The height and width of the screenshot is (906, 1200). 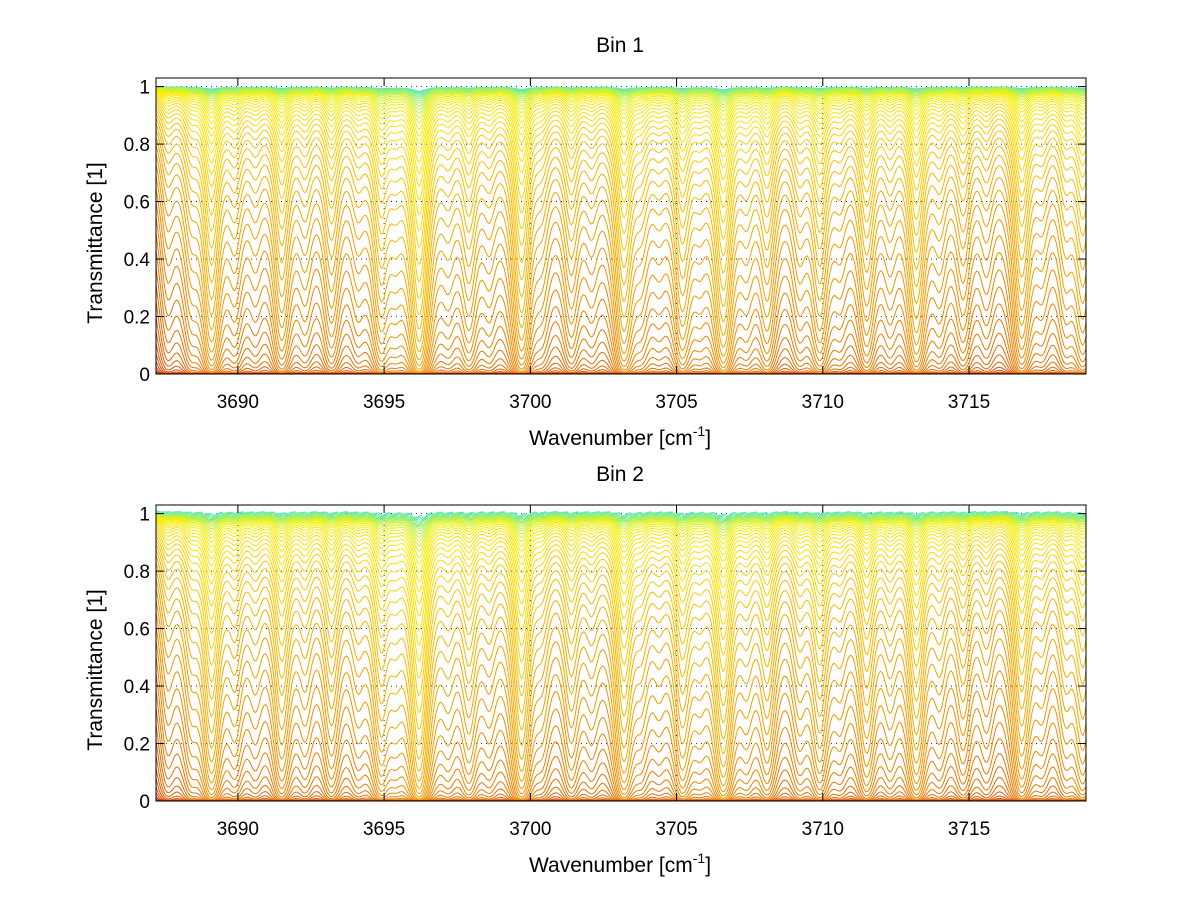 What do you see at coordinates (620, 45) in the screenshot?
I see `chart-title: Bin 1` at bounding box center [620, 45].